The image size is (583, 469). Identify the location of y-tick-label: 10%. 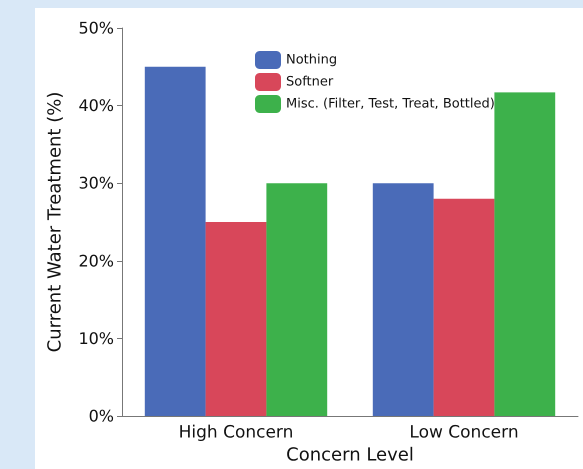
(96, 338).